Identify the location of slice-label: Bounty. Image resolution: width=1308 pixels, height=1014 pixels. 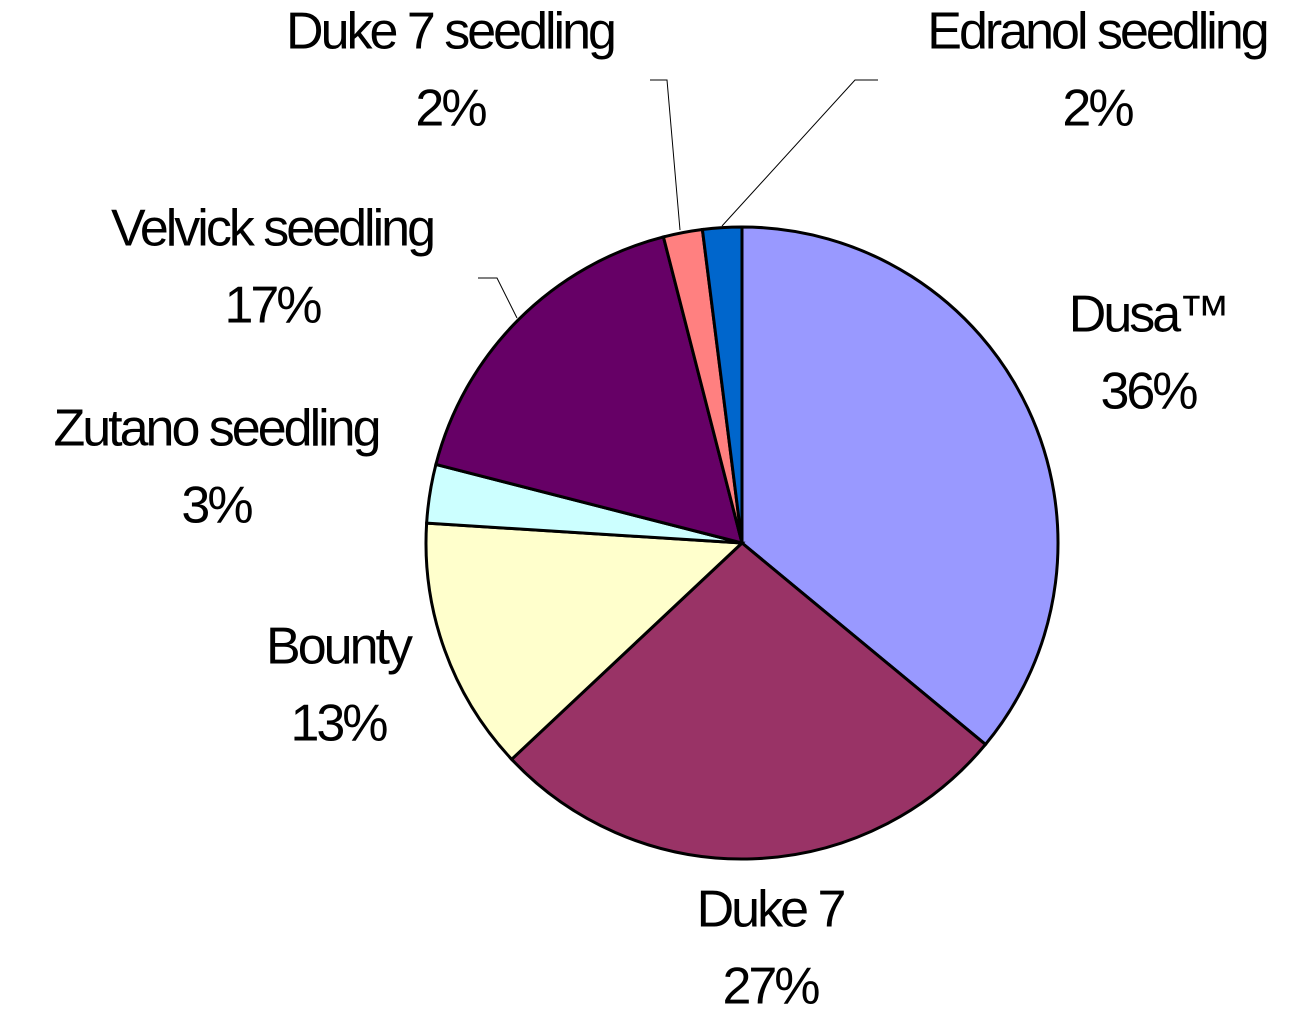
(339, 647).